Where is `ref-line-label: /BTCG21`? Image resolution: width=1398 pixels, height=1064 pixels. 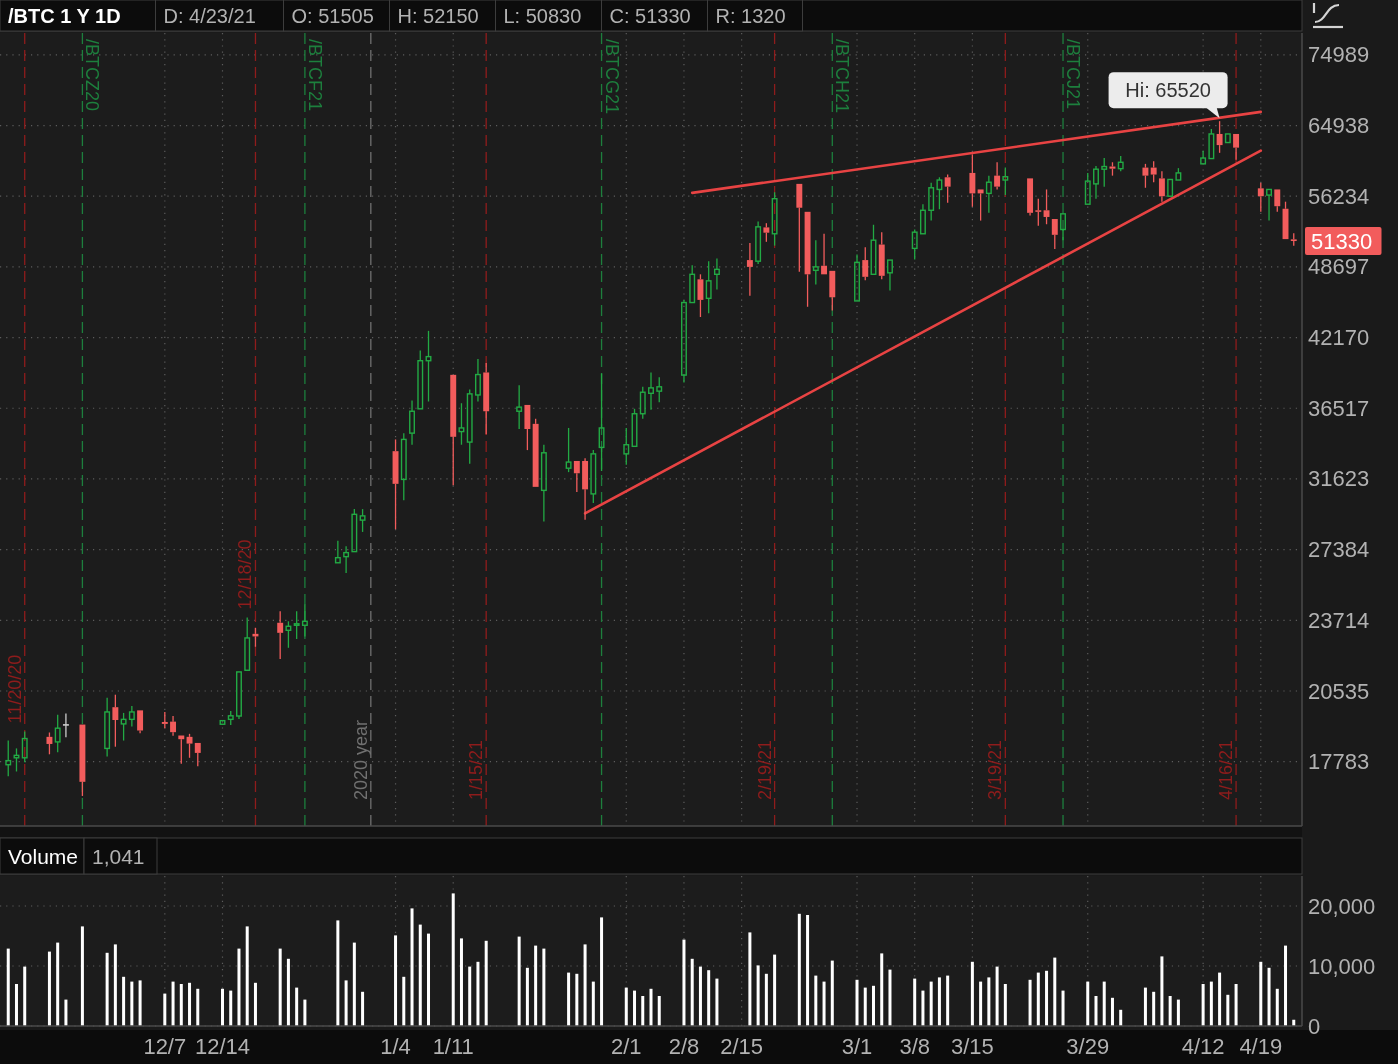
ref-line-label: /BTCG21 is located at coordinates (611, 77).